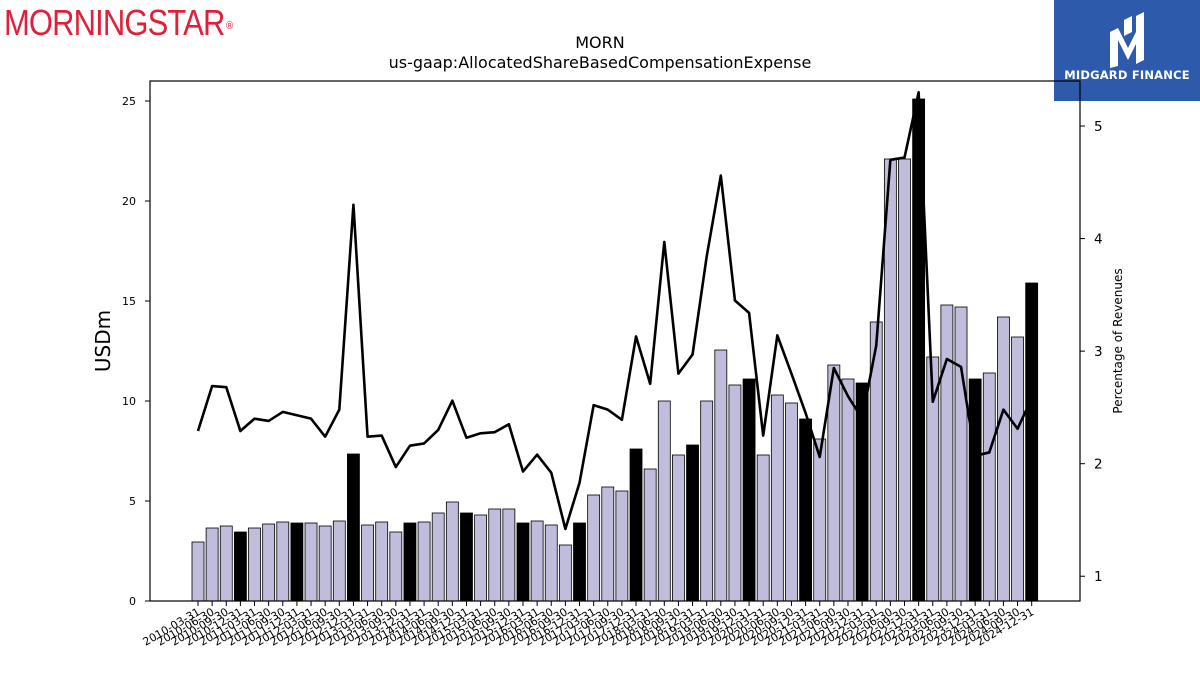 The width and height of the screenshot is (1200, 675). Describe the element at coordinates (1127, 40) in the screenshot. I see `midgard-m-icon` at that location.